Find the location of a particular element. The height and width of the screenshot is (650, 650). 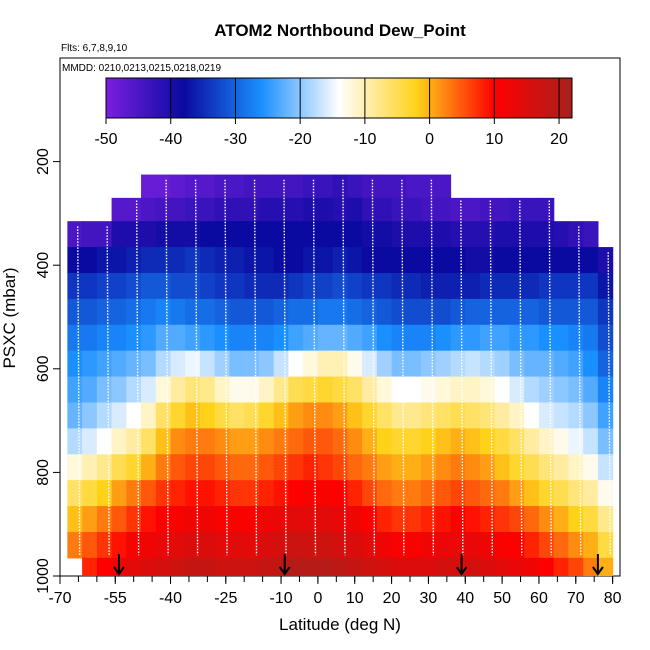

x-tick-label: 70 is located at coordinates (576, 598).